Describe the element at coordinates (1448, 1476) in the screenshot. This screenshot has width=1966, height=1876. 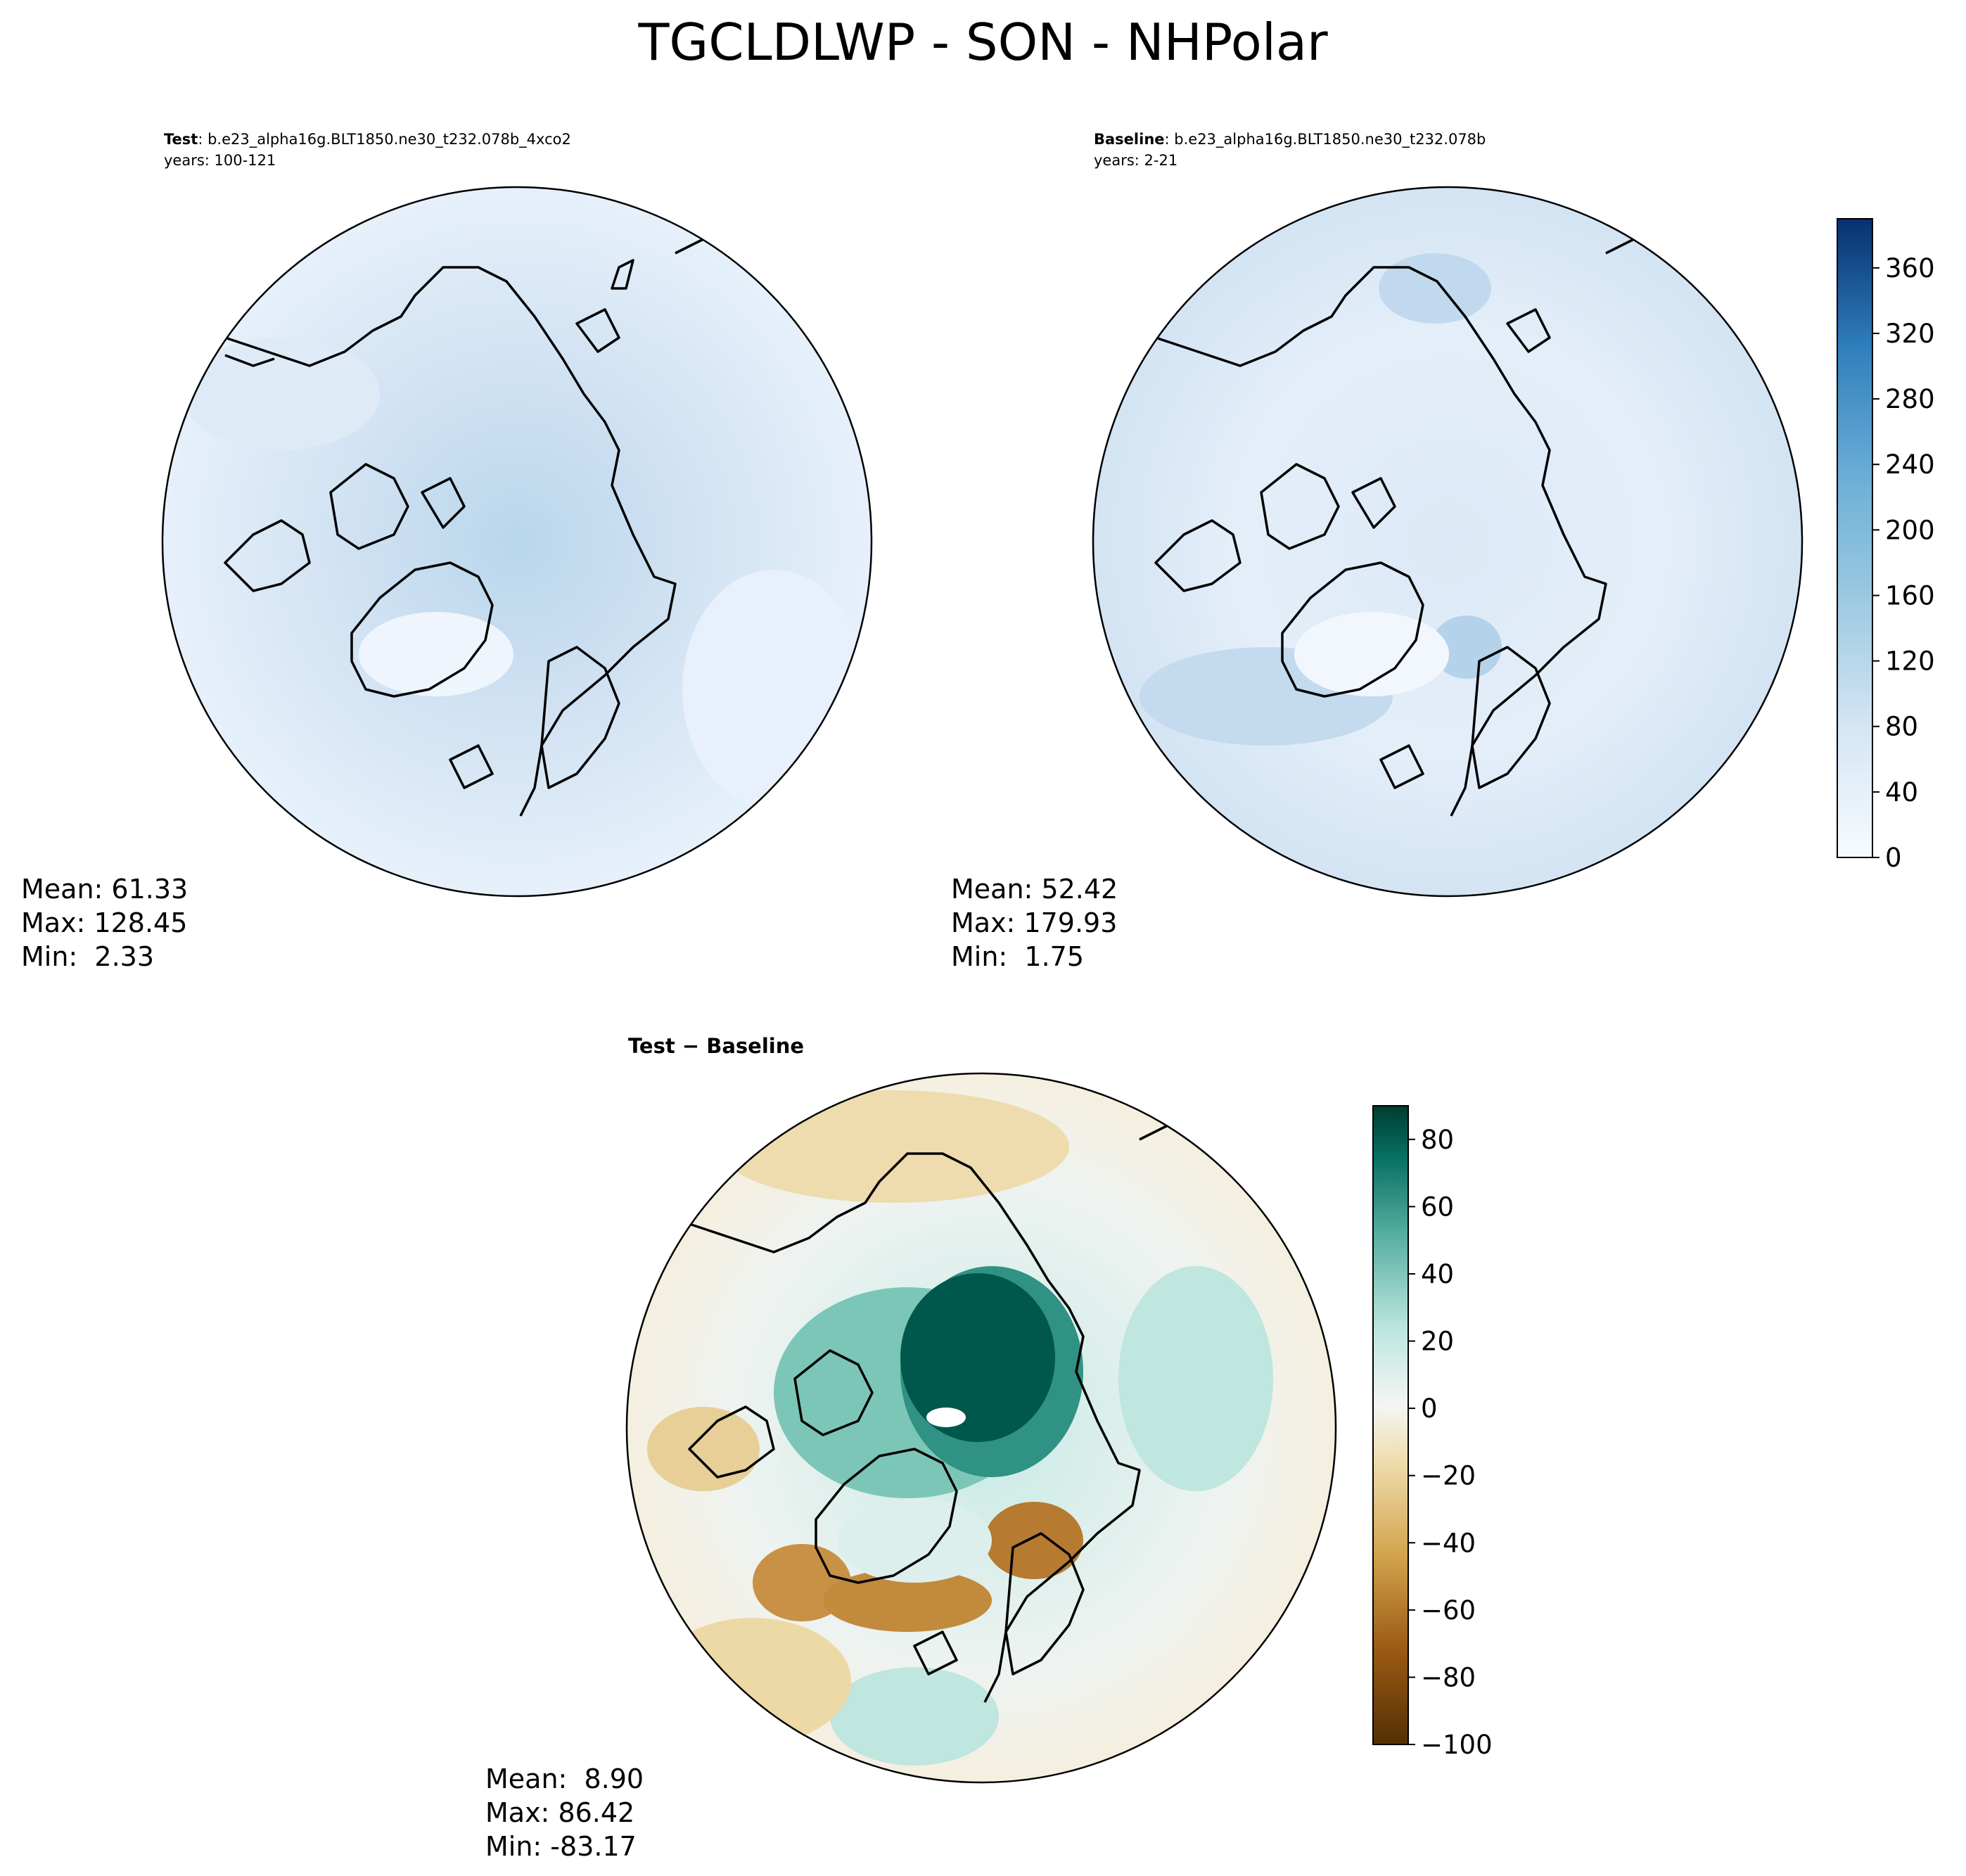
I see `colorbar-diff-tick-label: −20` at that location.